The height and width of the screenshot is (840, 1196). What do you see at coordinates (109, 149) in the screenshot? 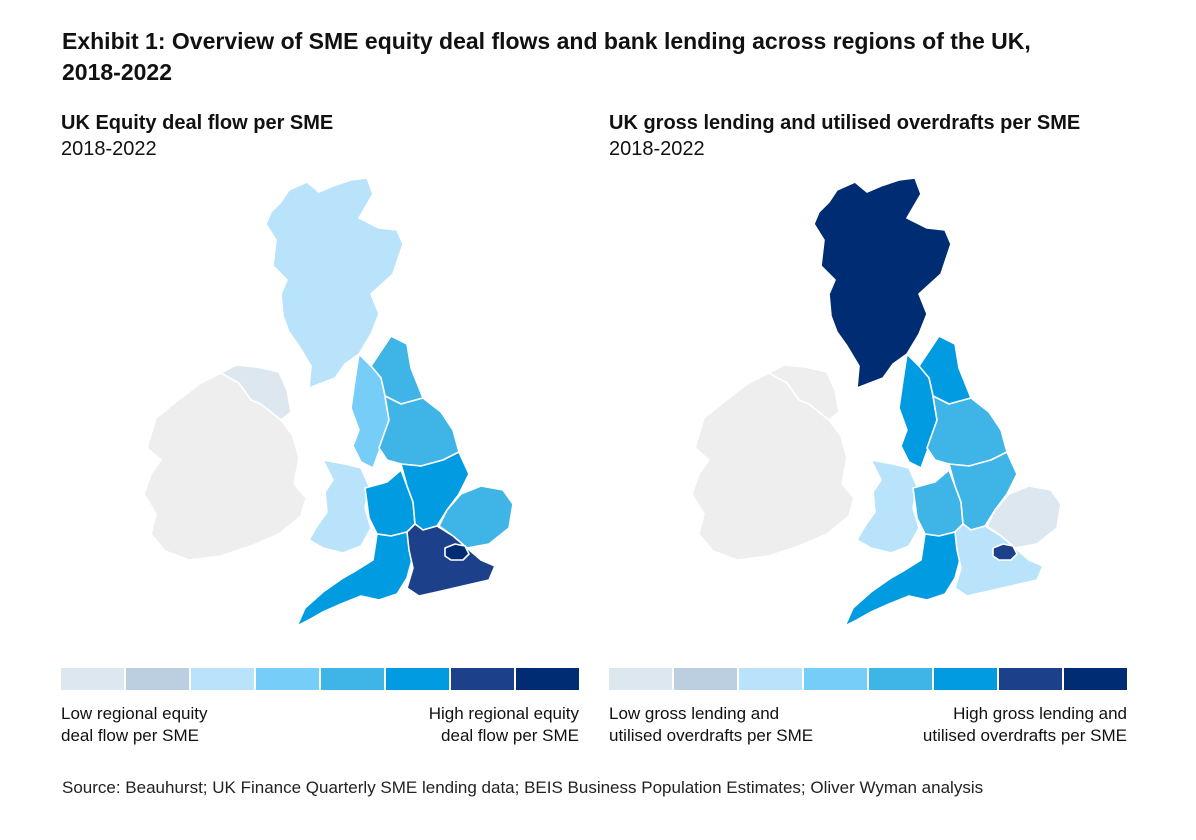
I see `left-panel-period: 2018-2022` at bounding box center [109, 149].